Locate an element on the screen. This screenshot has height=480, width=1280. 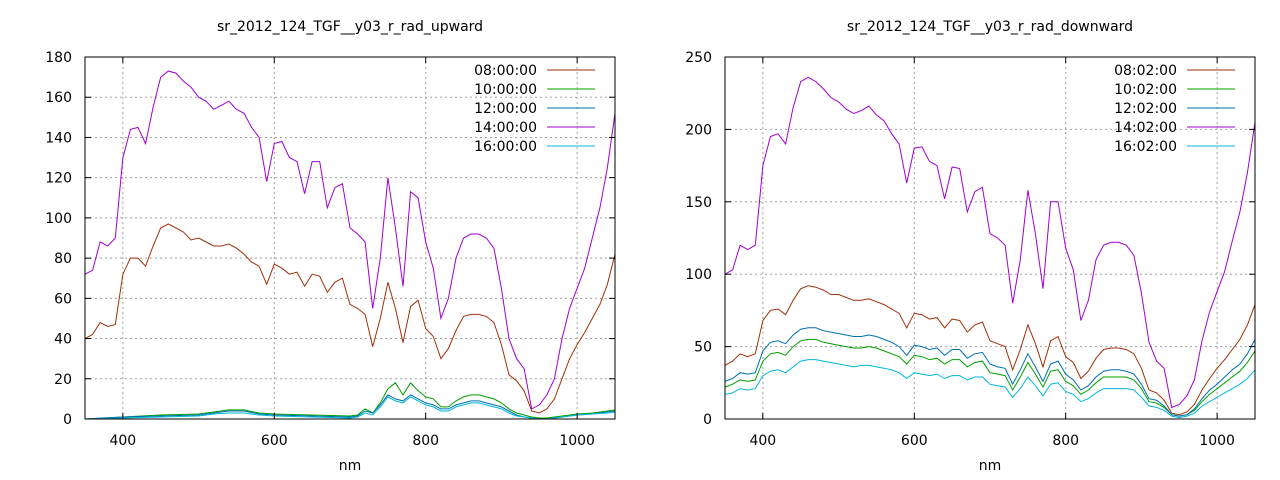
legend-label: 16:02:00 is located at coordinates (1145, 147).